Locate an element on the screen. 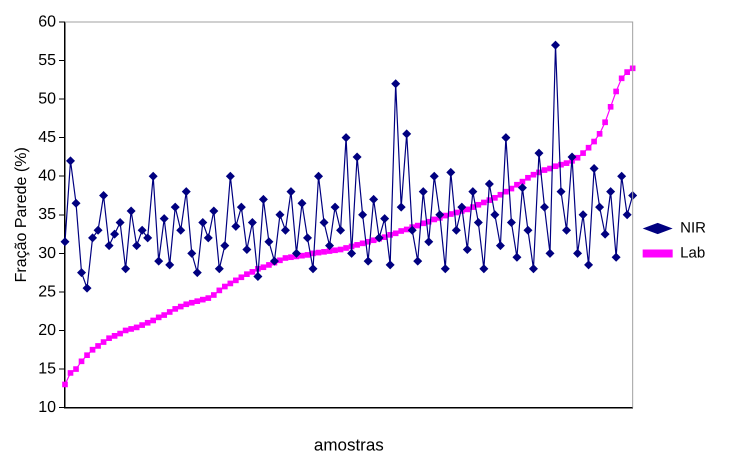  y-tick-label: 50 is located at coordinates (47, 99).